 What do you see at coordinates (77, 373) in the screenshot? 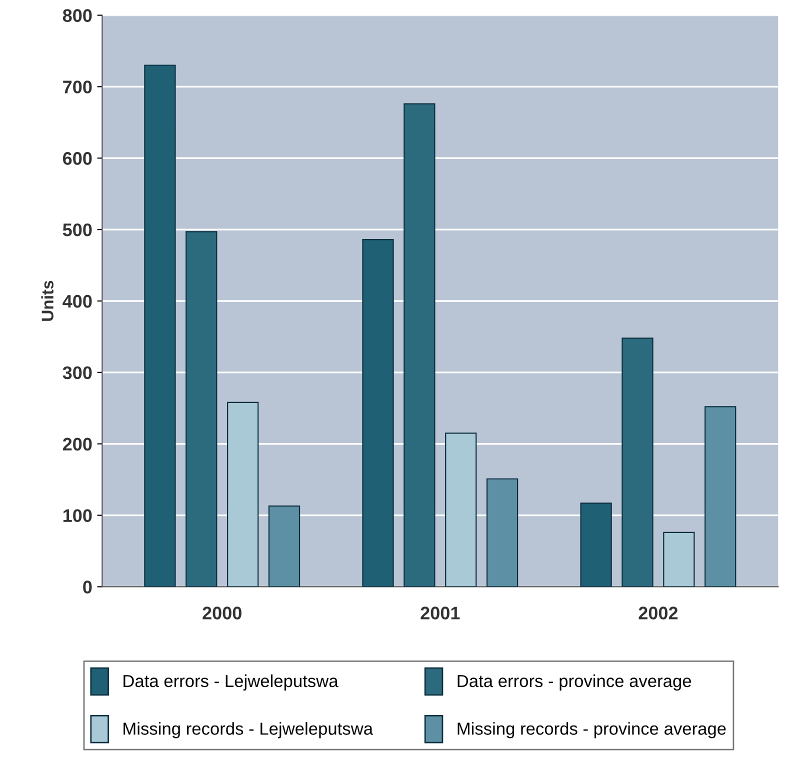
I see `y-tick-label: 300` at bounding box center [77, 373].